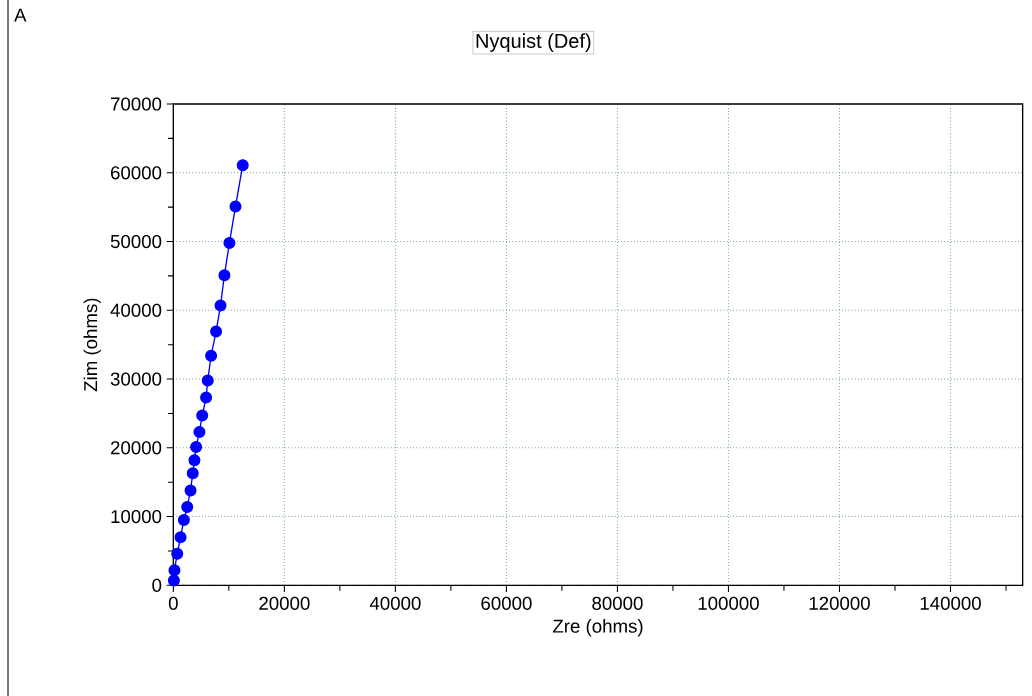  Describe the element at coordinates (136, 310) in the screenshot. I see `y-tick-label: 40000` at that location.